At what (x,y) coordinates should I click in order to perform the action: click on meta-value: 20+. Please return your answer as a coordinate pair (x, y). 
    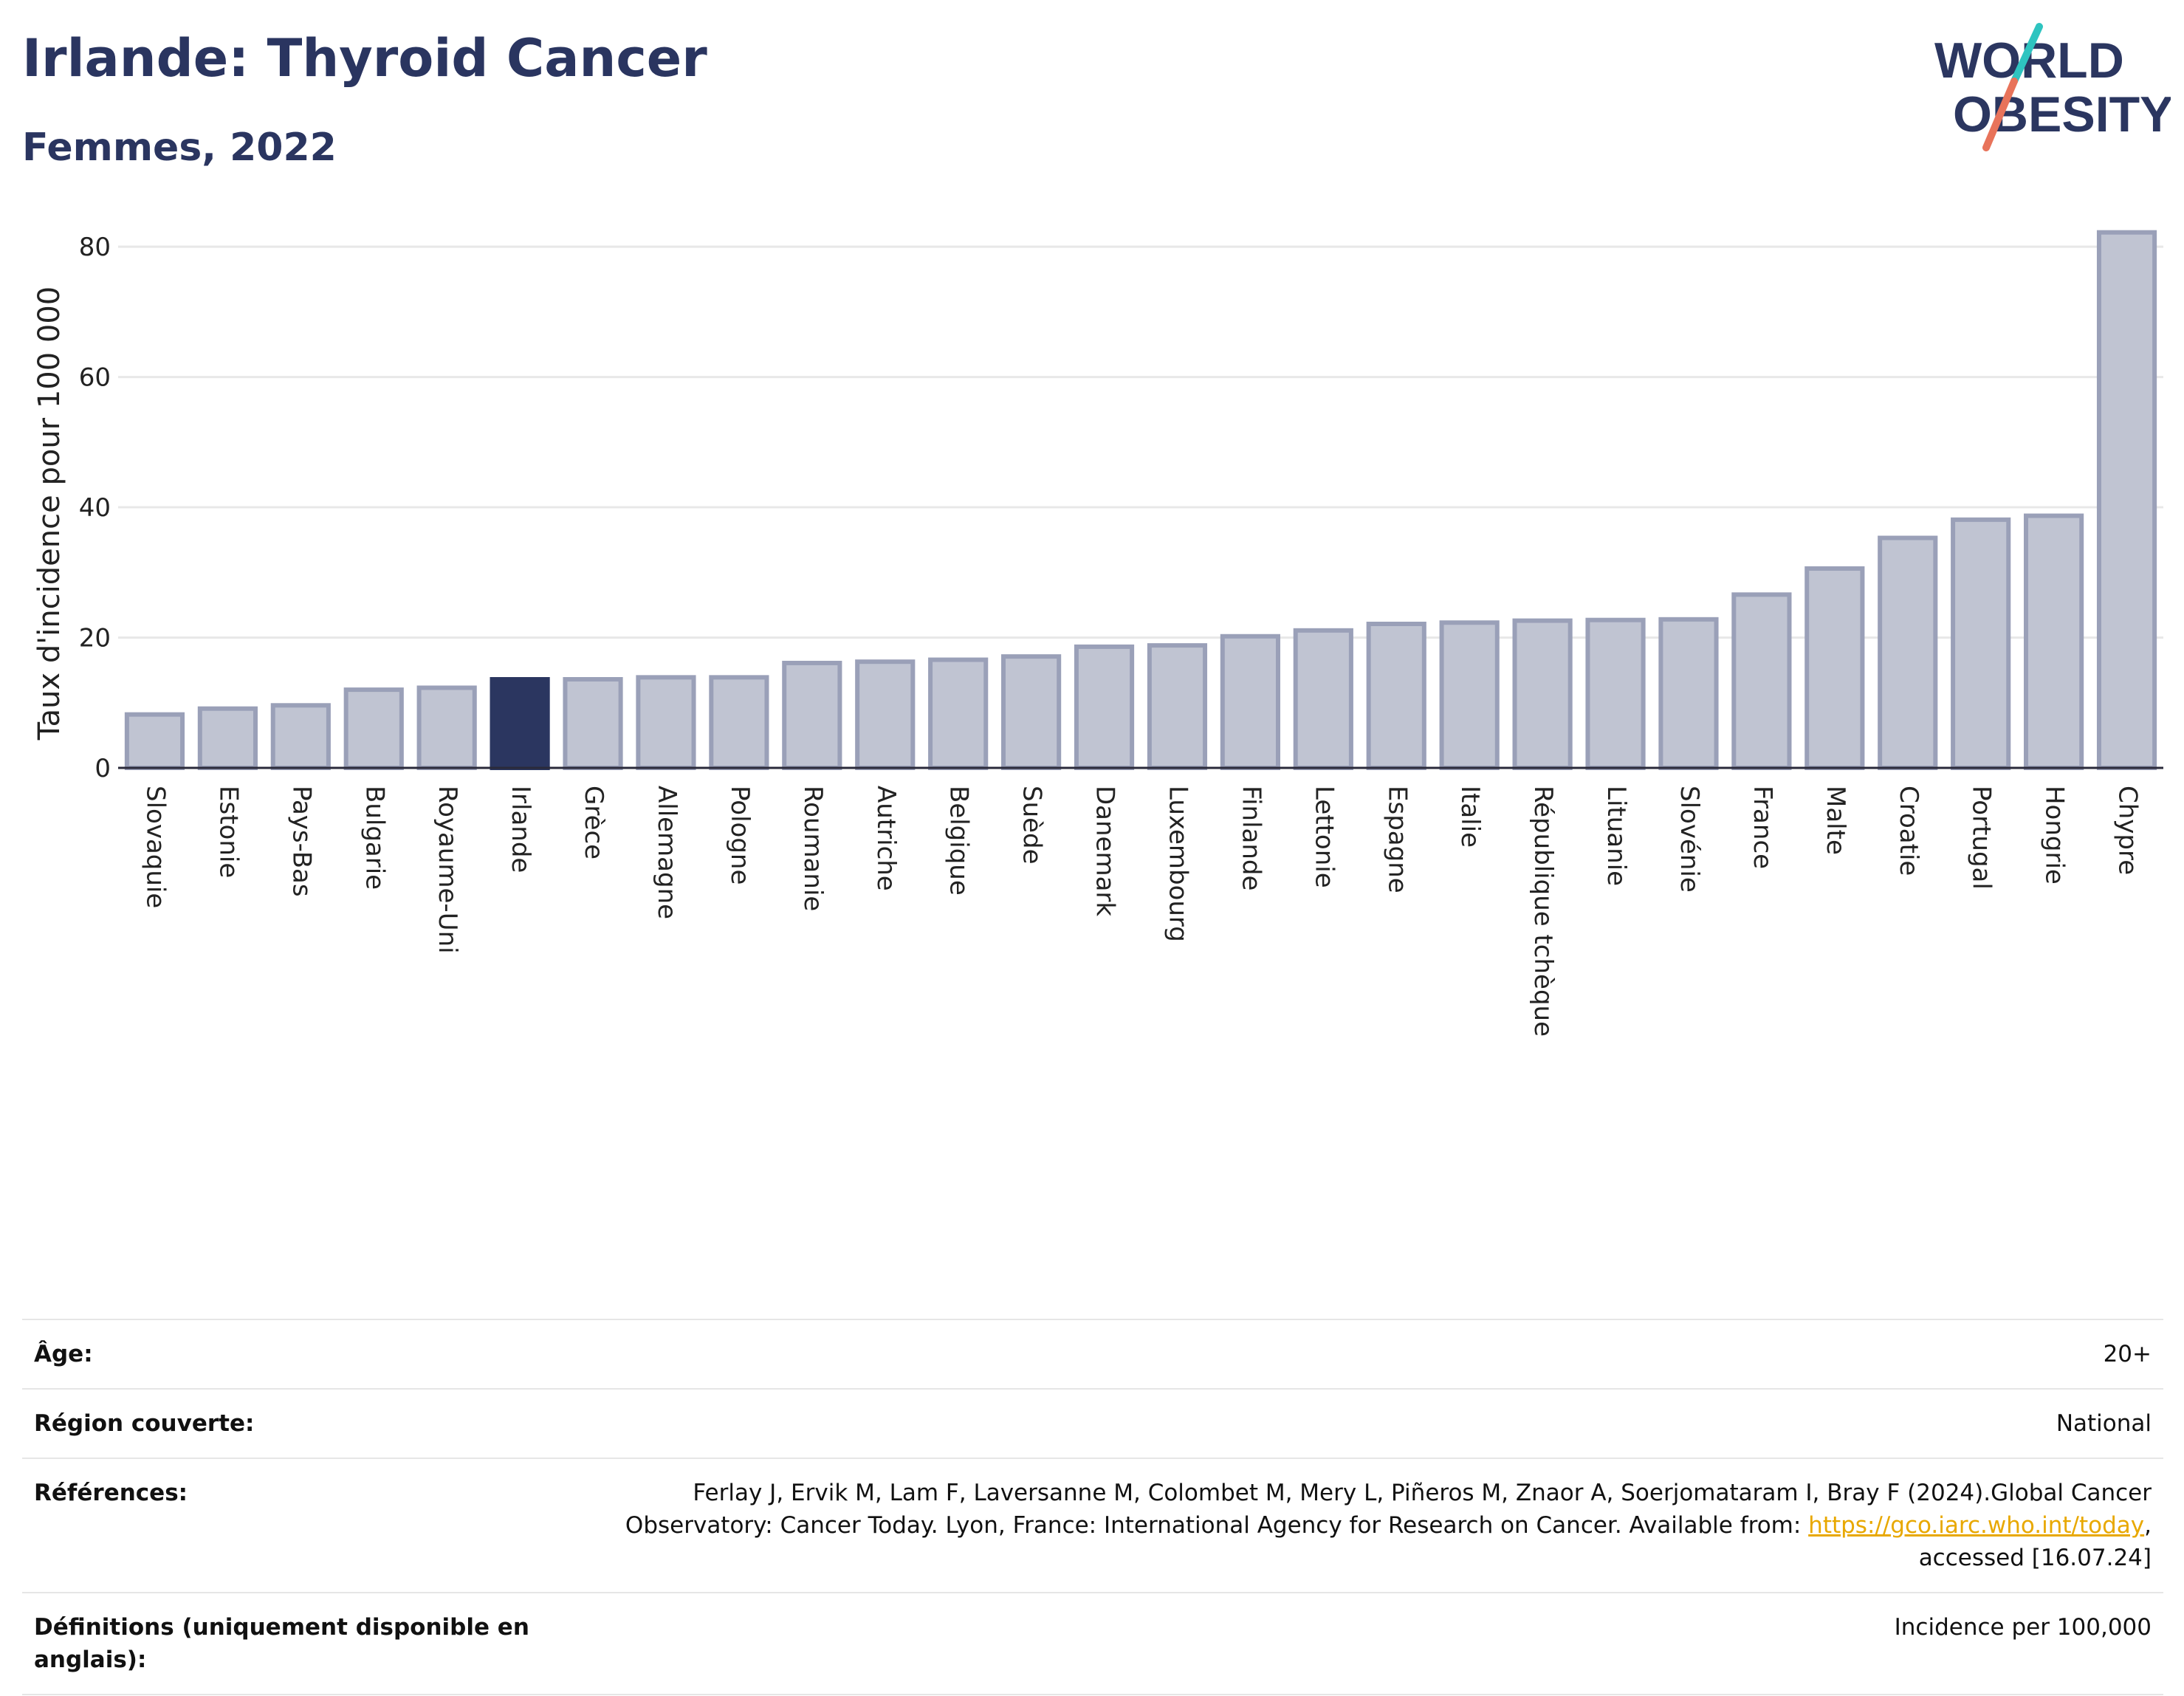
    Looking at the image, I should click on (2128, 1354).